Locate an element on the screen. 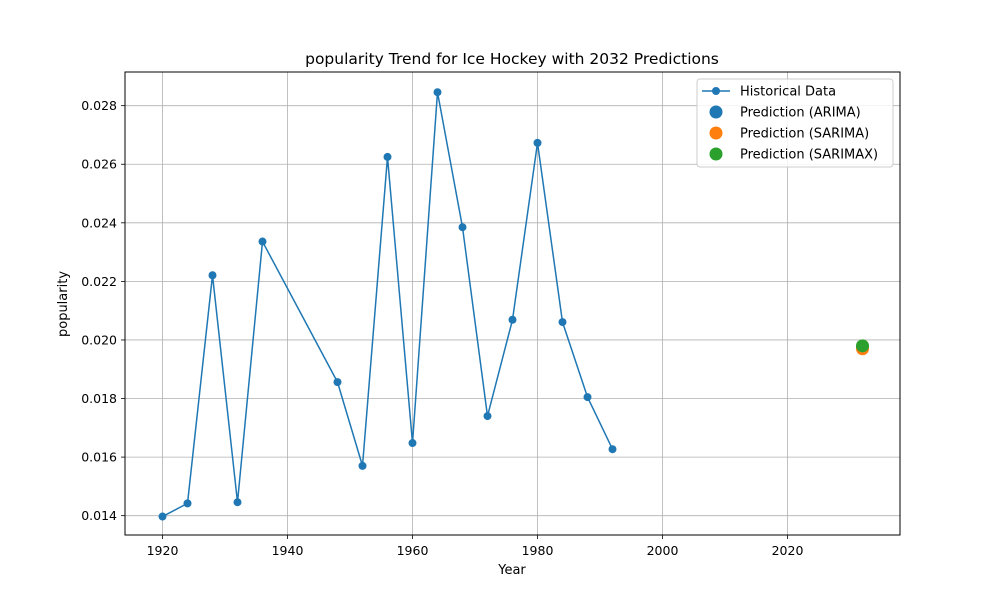  x-tick-label: 1980 is located at coordinates (538, 550).